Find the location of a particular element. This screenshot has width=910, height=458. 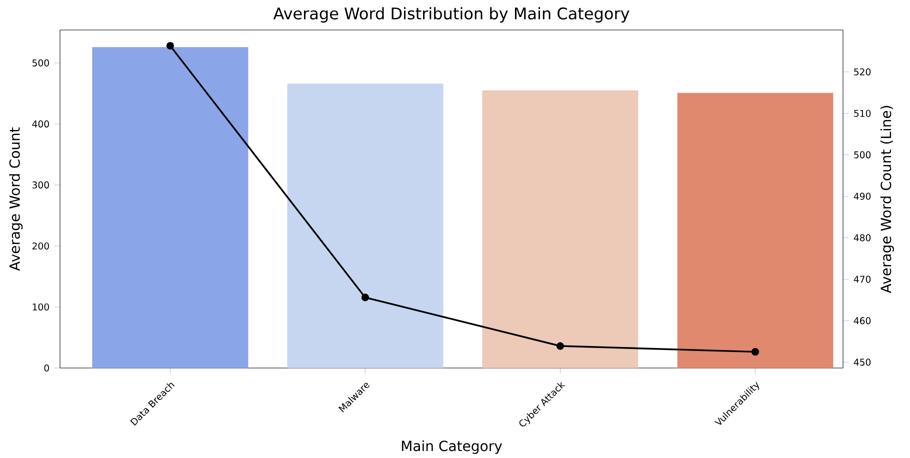

y2-tick-label: 480 is located at coordinates (862, 238).